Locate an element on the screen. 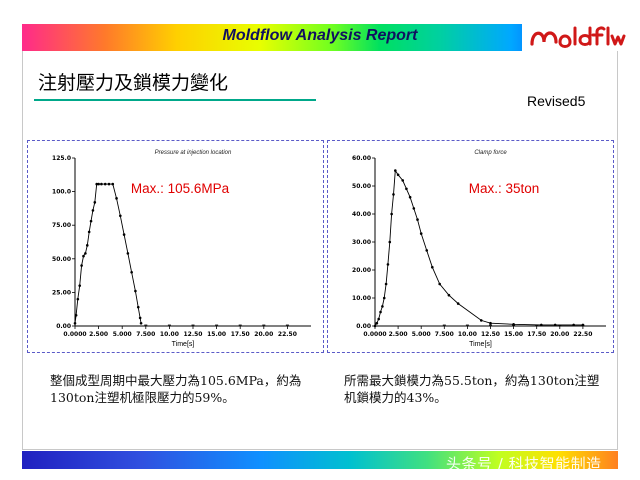 The height and width of the screenshot is (480, 640). revision-label: Revised5 is located at coordinates (556, 101).